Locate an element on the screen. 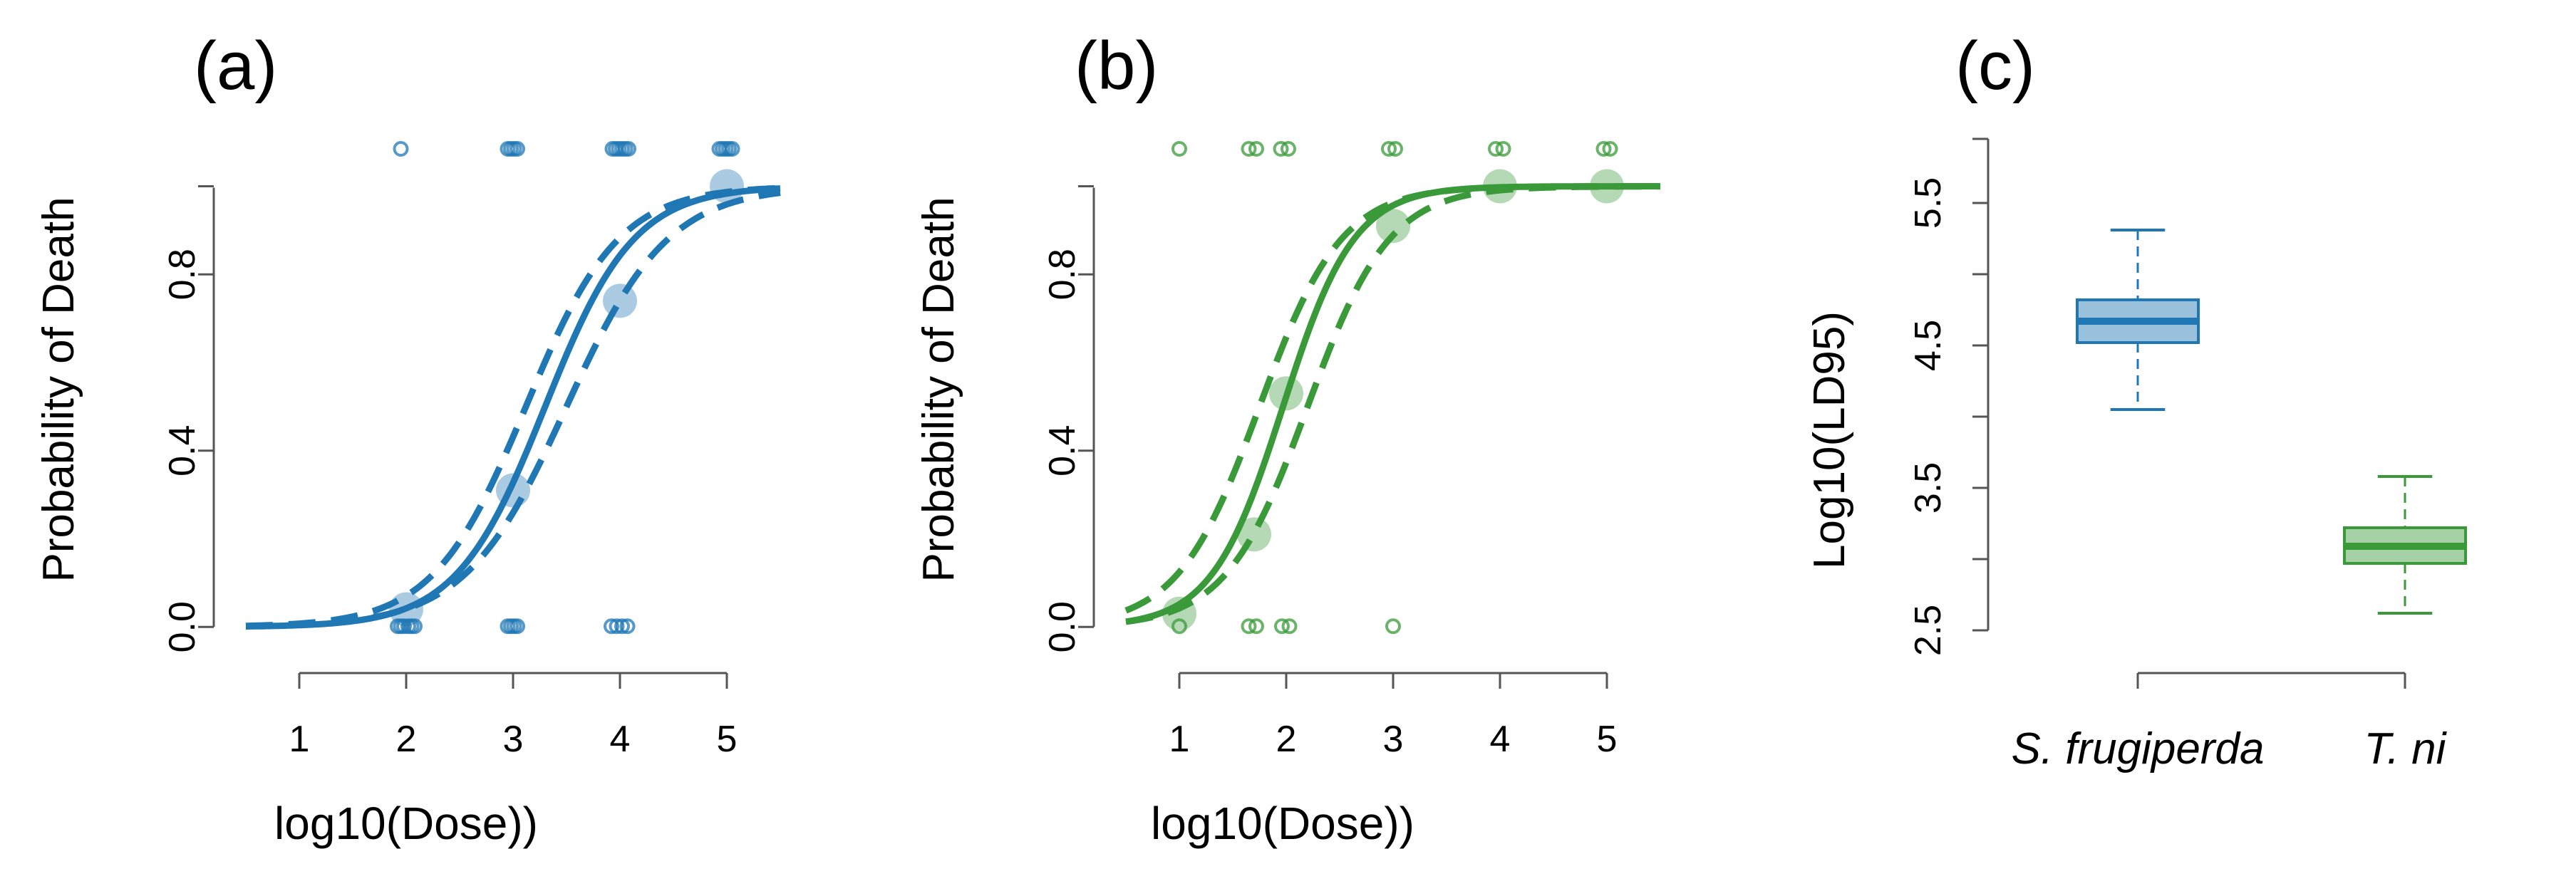 Image resolution: width=2576 pixels, height=891 pixels. box-s-frugiperda is located at coordinates (2138, 320).